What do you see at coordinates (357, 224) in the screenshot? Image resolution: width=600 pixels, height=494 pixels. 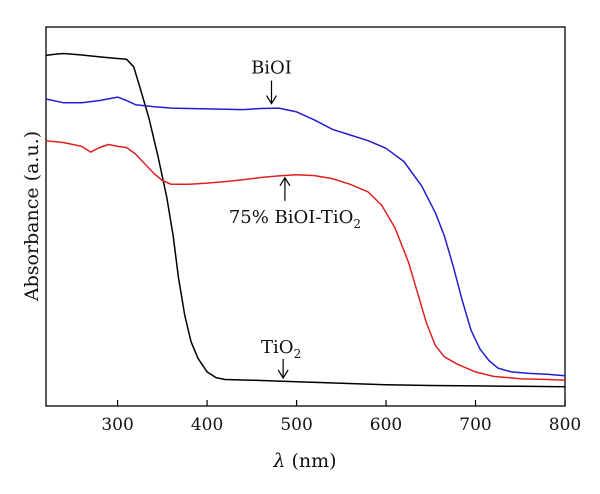 I see `composite-label-sub: 2` at bounding box center [357, 224].